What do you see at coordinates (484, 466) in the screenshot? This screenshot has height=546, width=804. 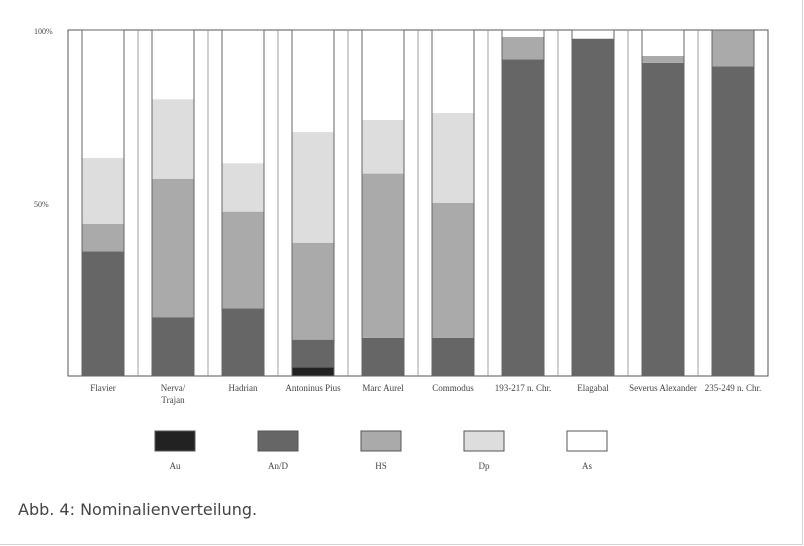 I see `legend-label-dp: Dp` at bounding box center [484, 466].